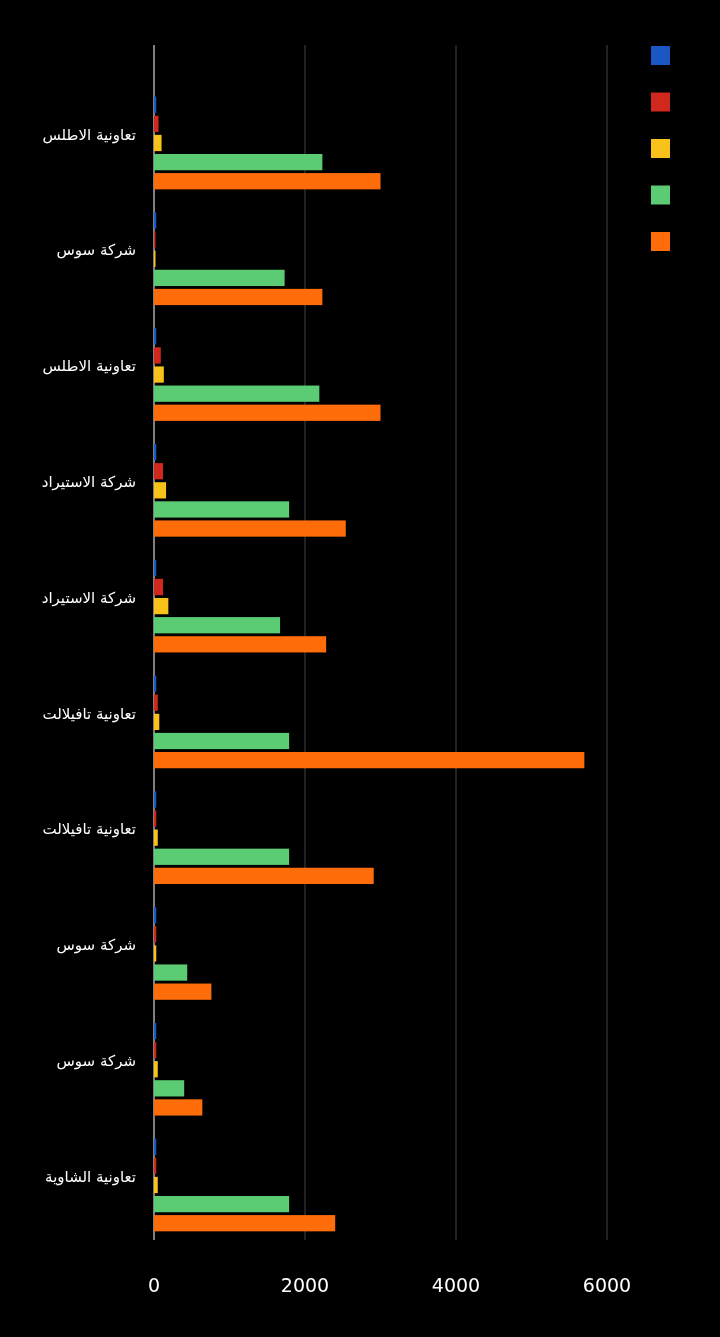  Describe the element at coordinates (607, 1285) in the screenshot. I see `x-tick-label: 6000` at that location.